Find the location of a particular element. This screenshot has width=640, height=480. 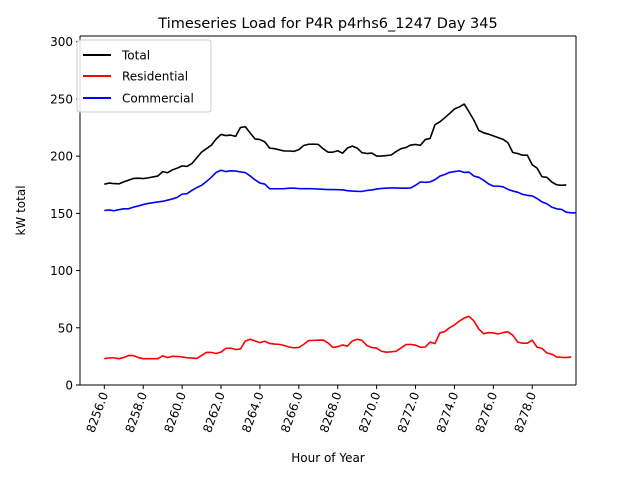

series-line-total is located at coordinates (335, 145).